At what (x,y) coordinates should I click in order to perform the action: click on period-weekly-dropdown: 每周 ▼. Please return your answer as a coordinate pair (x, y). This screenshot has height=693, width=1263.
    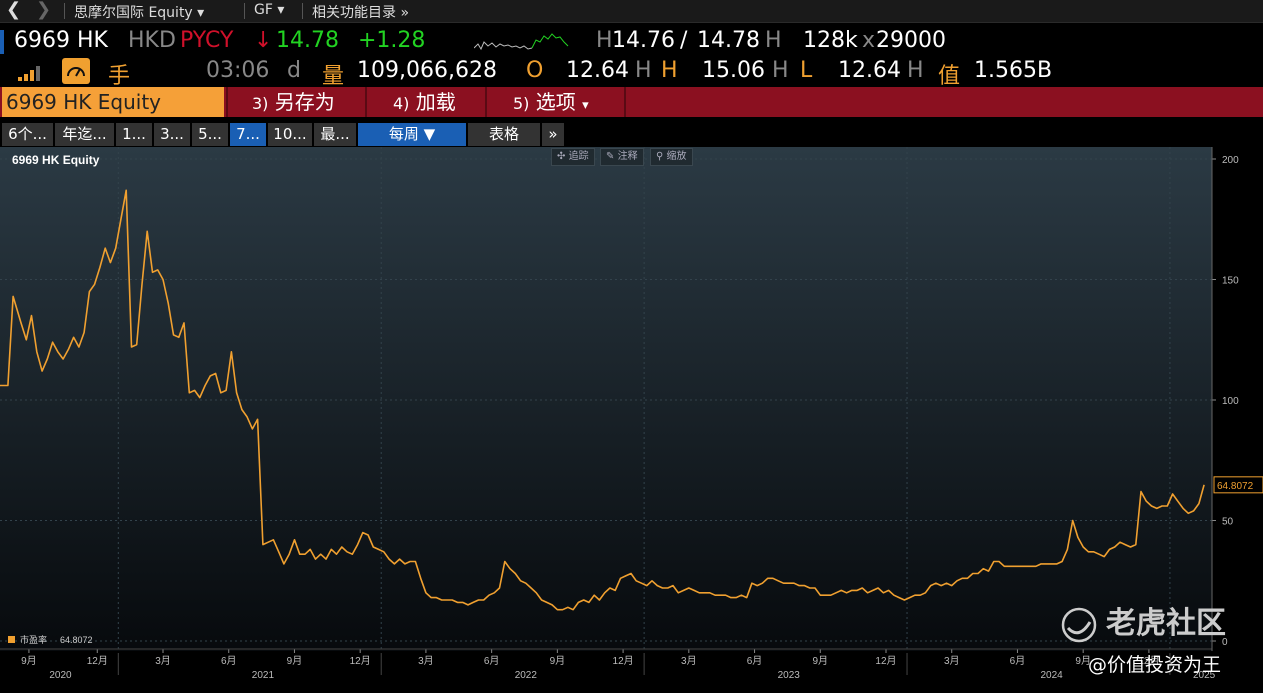
    Looking at the image, I should click on (412, 134).